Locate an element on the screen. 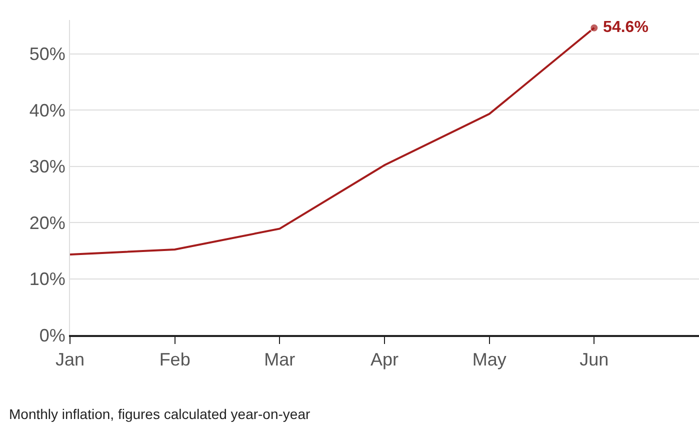 The height and width of the screenshot is (425, 699). x-tick-label: Feb is located at coordinates (174, 360).